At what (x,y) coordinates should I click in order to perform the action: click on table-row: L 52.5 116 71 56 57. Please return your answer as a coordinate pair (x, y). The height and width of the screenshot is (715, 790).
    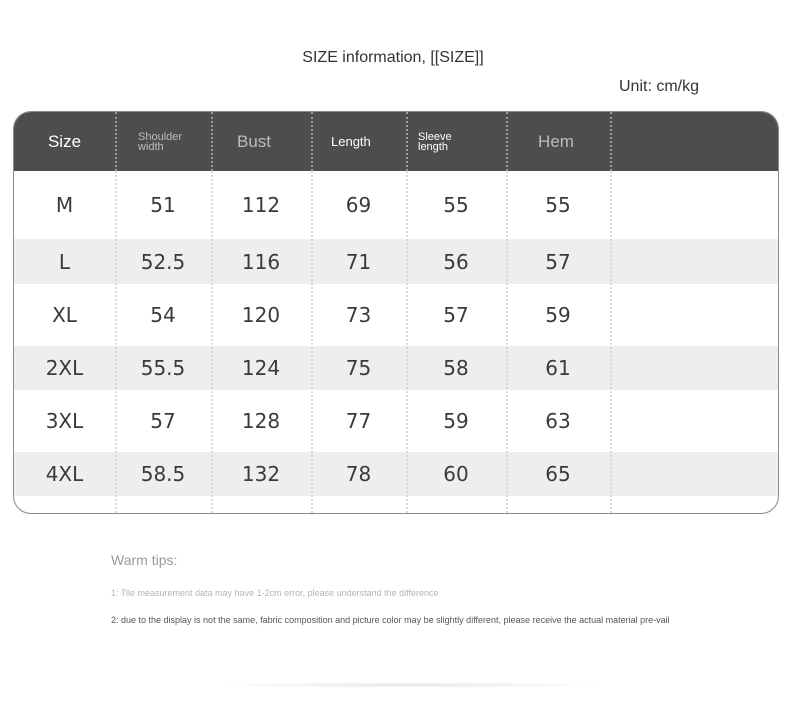
    Looking at the image, I should click on (396, 261).